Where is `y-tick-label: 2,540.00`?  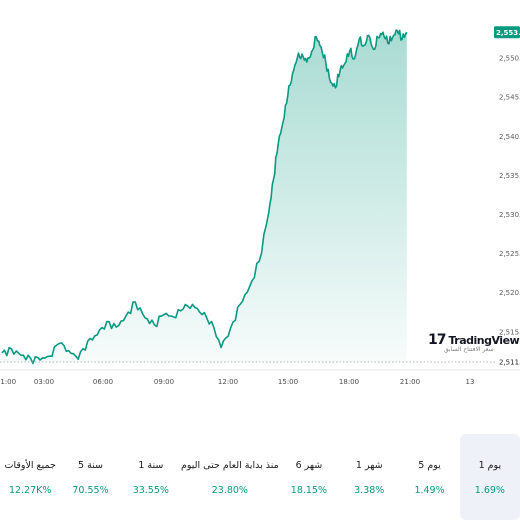 y-tick-label: 2,540.00 is located at coordinates (509, 137).